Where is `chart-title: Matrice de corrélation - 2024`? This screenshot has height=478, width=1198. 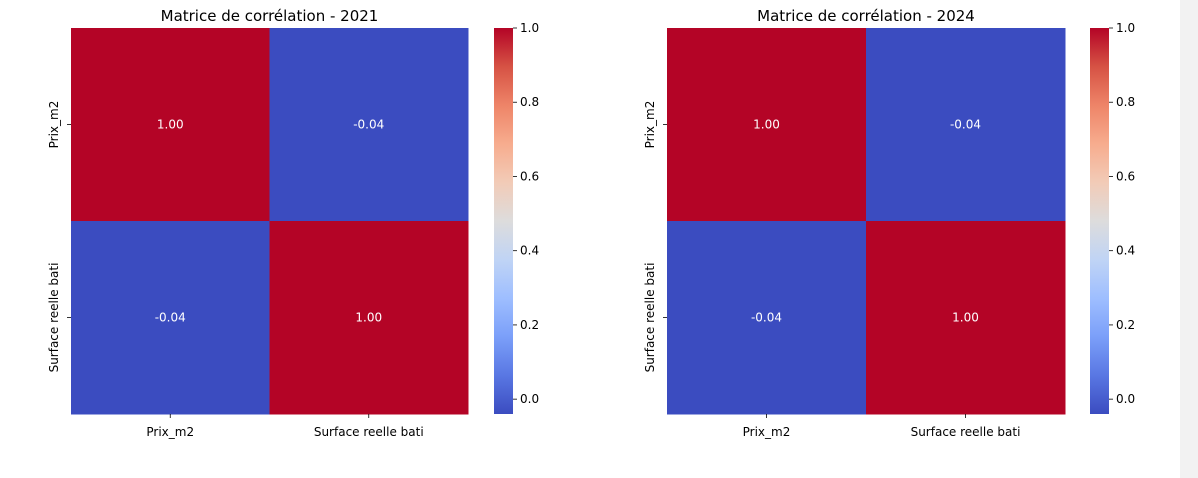 chart-title: Matrice de corrélation - 2024 is located at coordinates (866, 16).